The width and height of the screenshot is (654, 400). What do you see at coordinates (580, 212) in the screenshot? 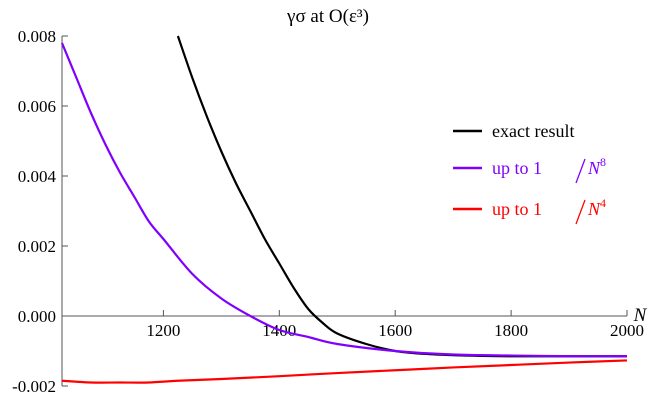
I see `legend-slash-n4` at bounding box center [580, 212].